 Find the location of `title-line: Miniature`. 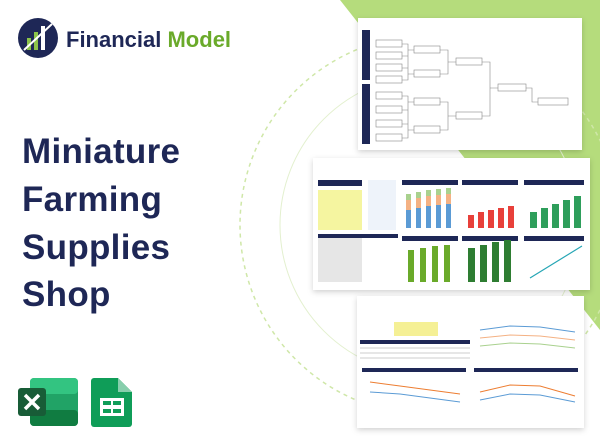

title-line: Miniature is located at coordinates (101, 151).